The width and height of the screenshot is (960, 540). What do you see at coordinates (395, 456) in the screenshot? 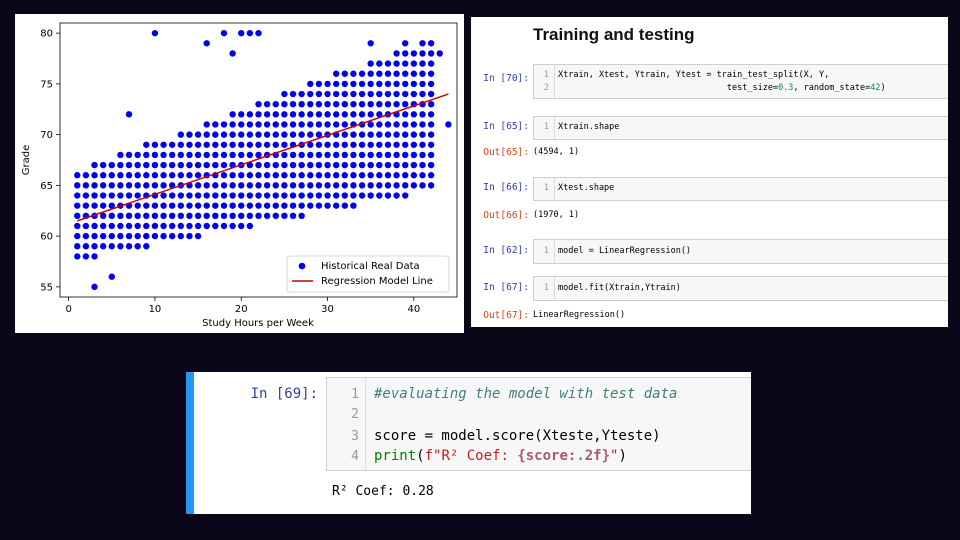
I see `code-function: print` at bounding box center [395, 456].